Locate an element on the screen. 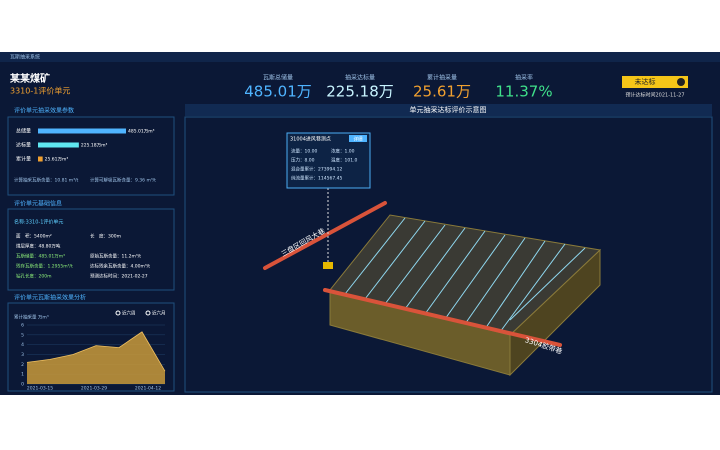  y-tick-label: 6 is located at coordinates (22, 326).